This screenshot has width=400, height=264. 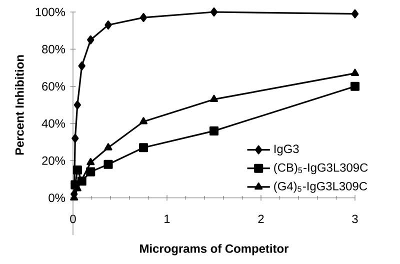 What do you see at coordinates (54, 49) in the screenshot?
I see `y-tick-label: 80%` at bounding box center [54, 49].